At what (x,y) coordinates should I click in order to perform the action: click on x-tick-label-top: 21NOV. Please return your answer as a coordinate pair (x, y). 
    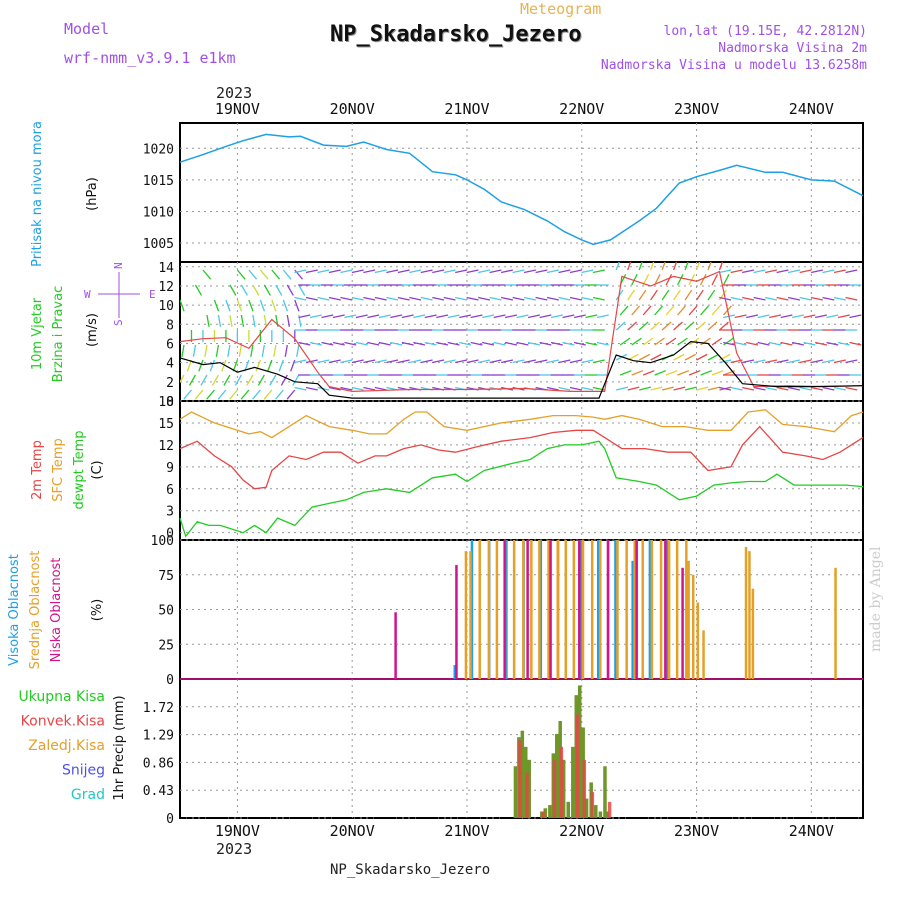
    Looking at the image, I should click on (466, 109).